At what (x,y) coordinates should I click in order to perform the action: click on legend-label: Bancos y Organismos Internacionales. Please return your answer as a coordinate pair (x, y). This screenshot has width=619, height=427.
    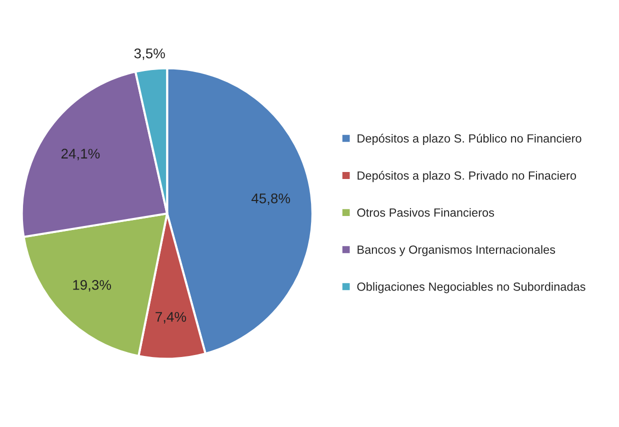
    Looking at the image, I should click on (457, 250).